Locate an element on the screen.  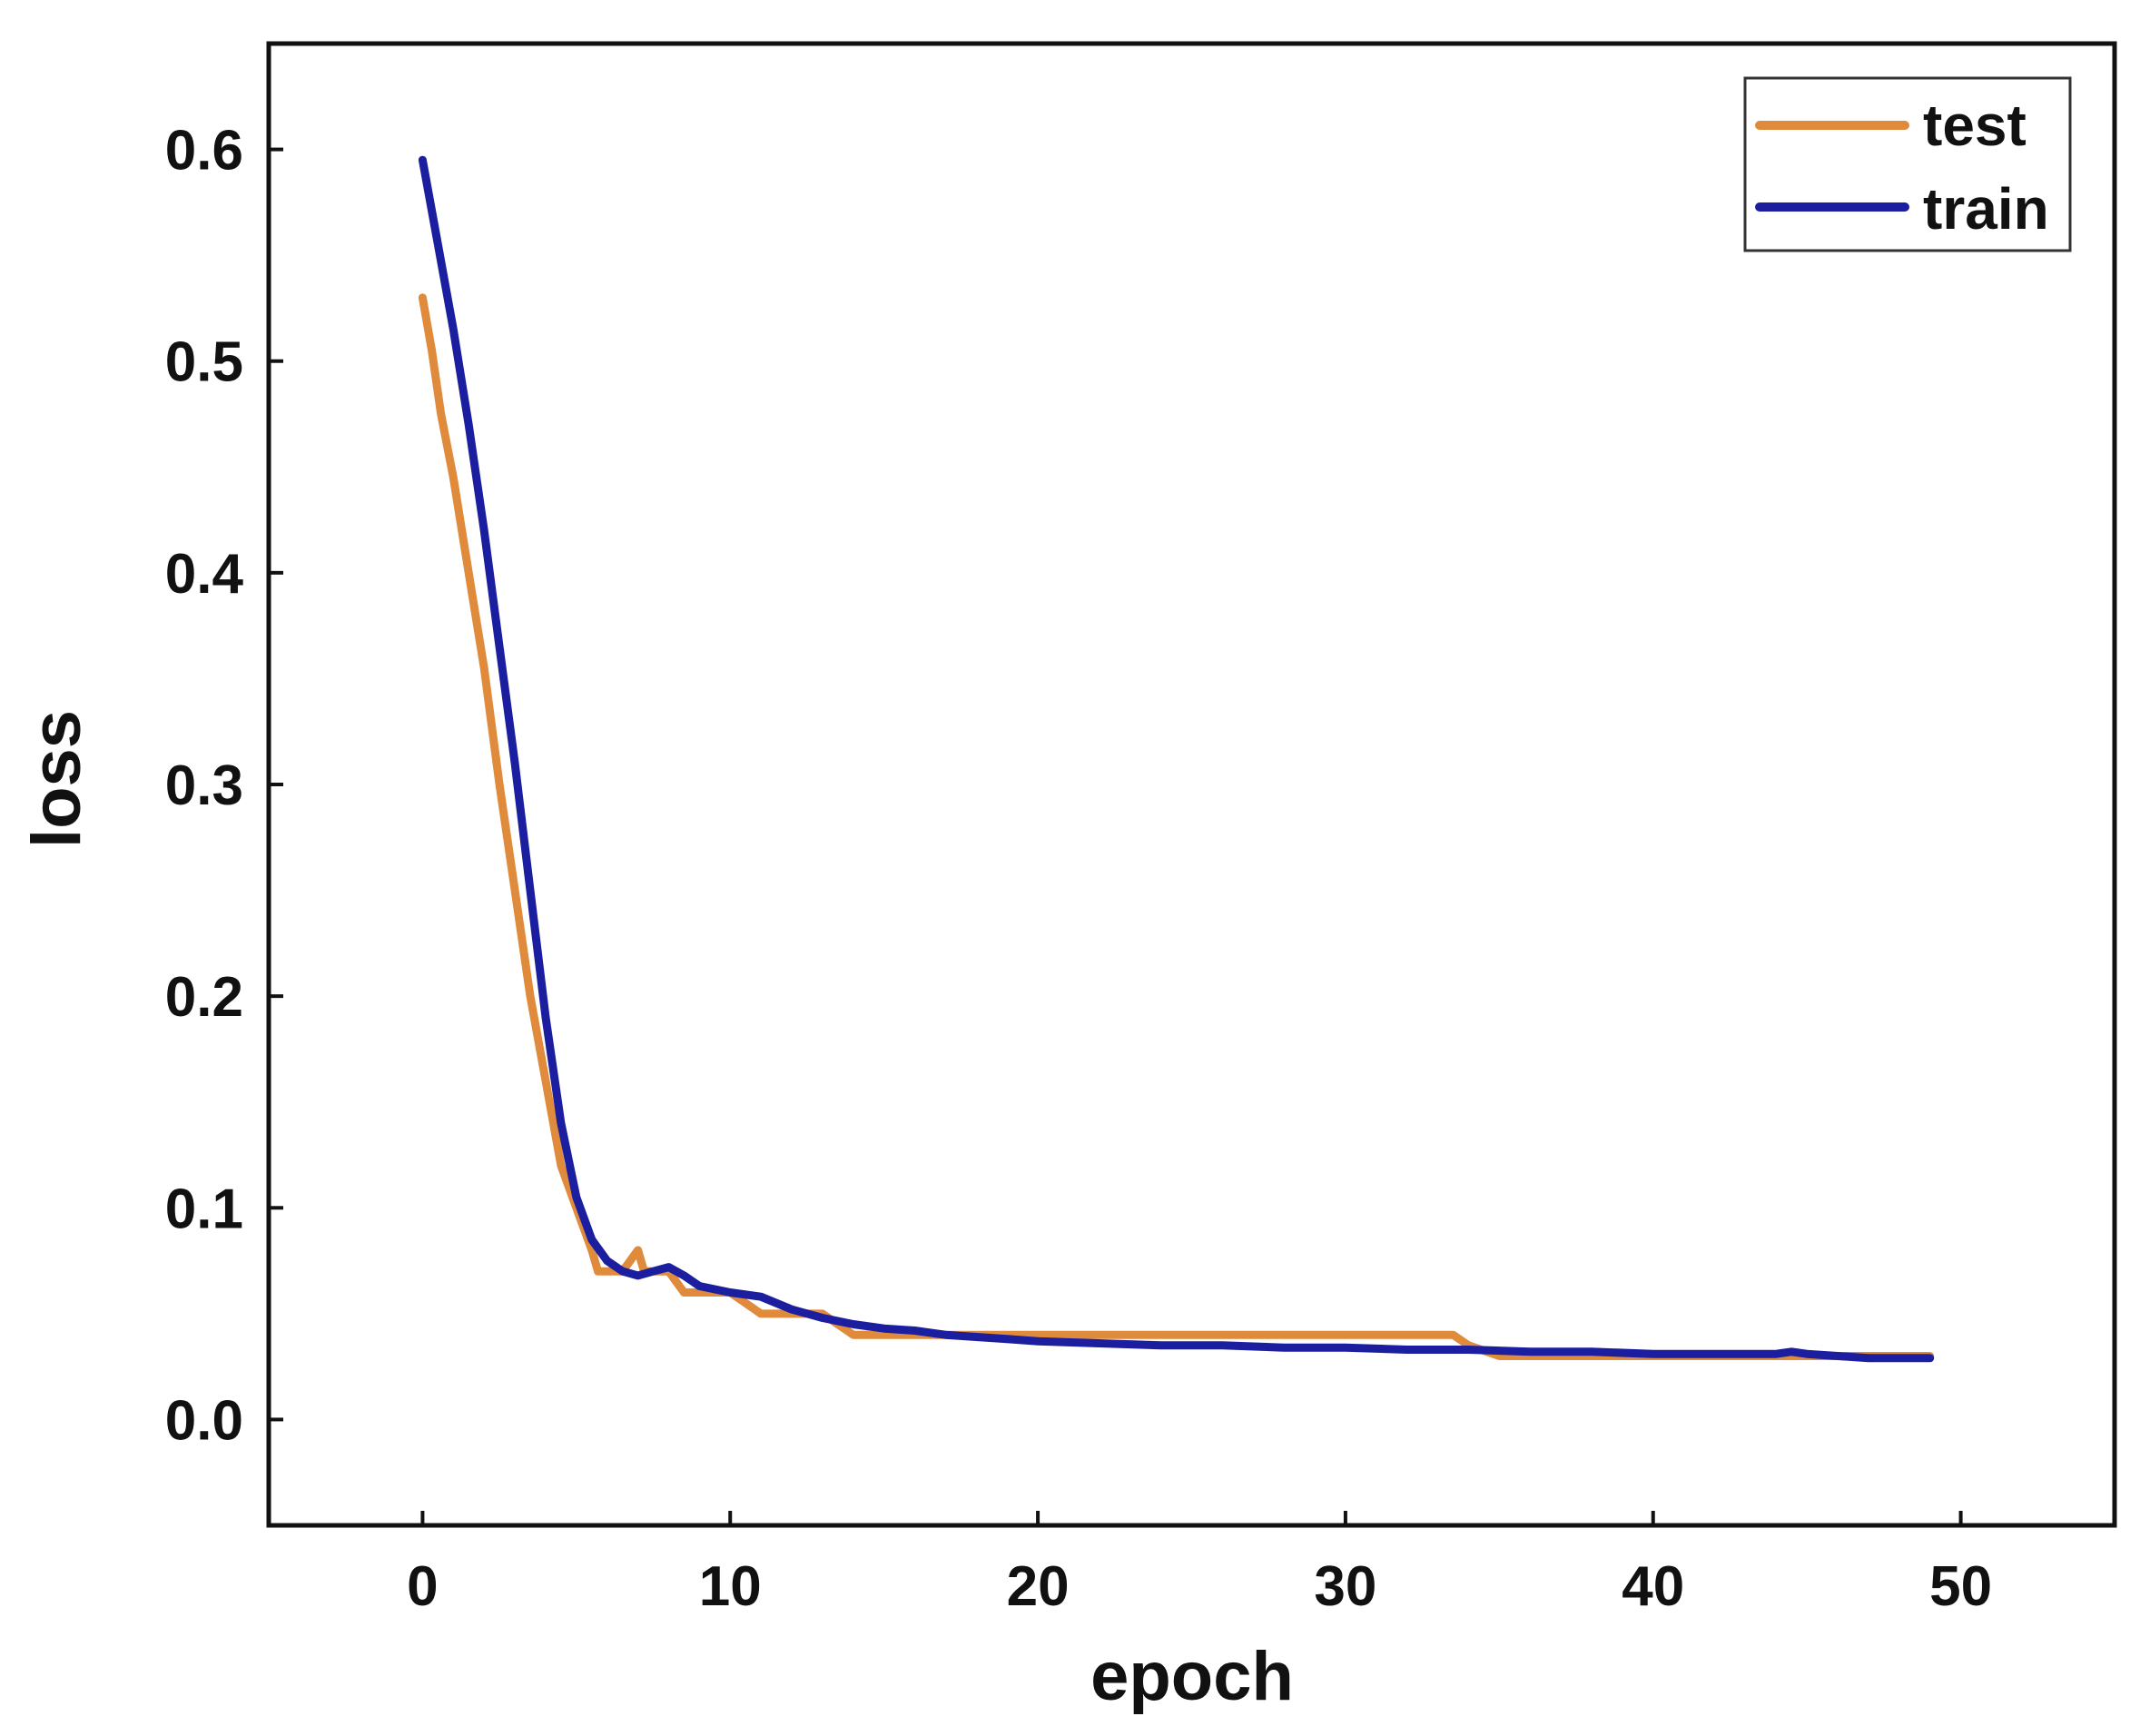
x-tick-label-50: 50 is located at coordinates (1960, 1586).